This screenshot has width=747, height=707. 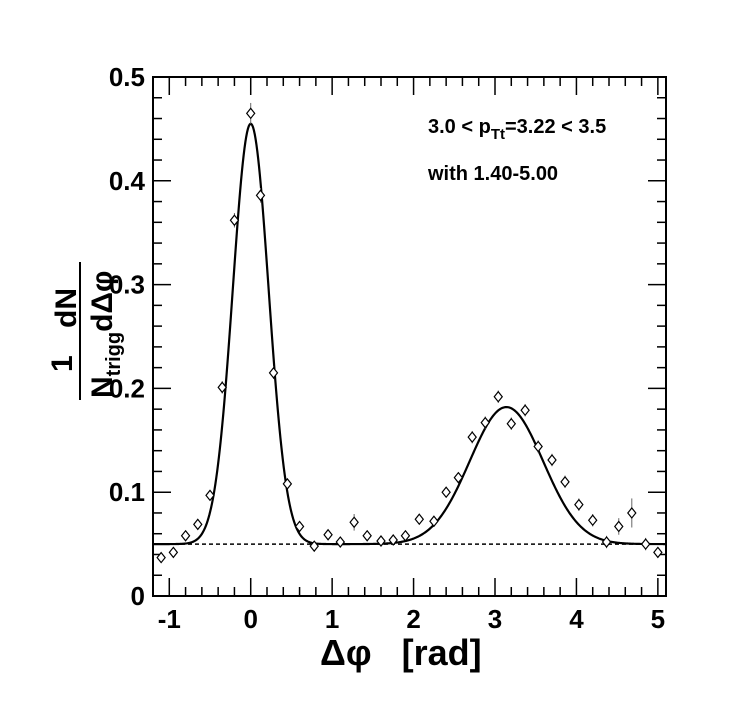 I want to click on ylabel-dn: dN, so click(x=66, y=308).